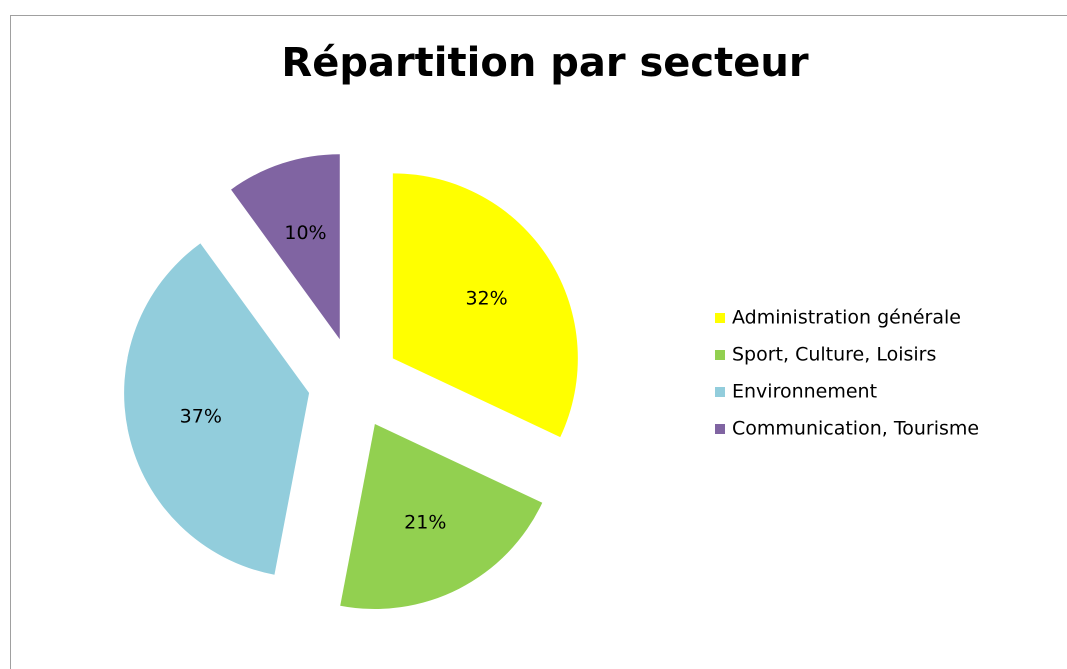 Image resolution: width=1067 pixels, height=669 pixels. I want to click on data-label: 21%, so click(425, 522).